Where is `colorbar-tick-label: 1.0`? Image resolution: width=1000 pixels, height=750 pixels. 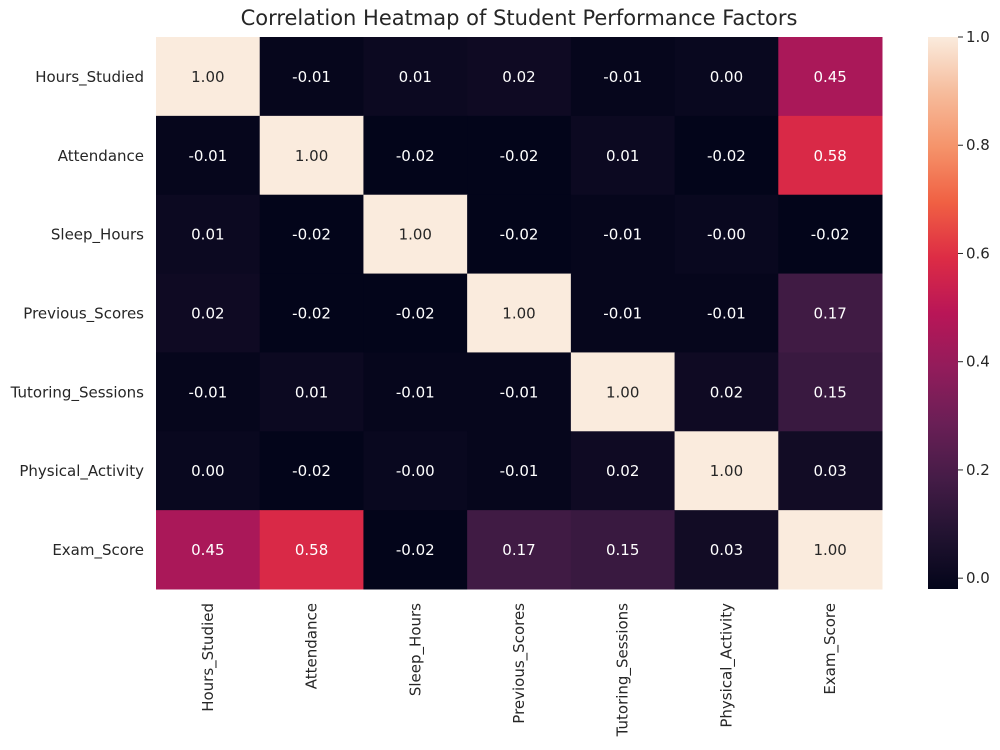 colorbar-tick-label: 1.0 is located at coordinates (978, 37).